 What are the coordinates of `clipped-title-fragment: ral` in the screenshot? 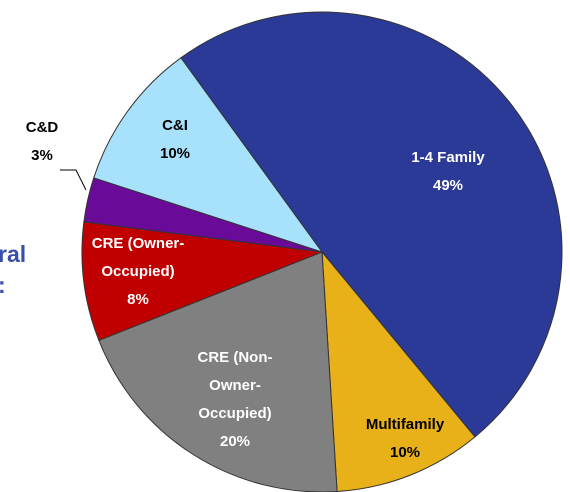 It's located at (13, 254).